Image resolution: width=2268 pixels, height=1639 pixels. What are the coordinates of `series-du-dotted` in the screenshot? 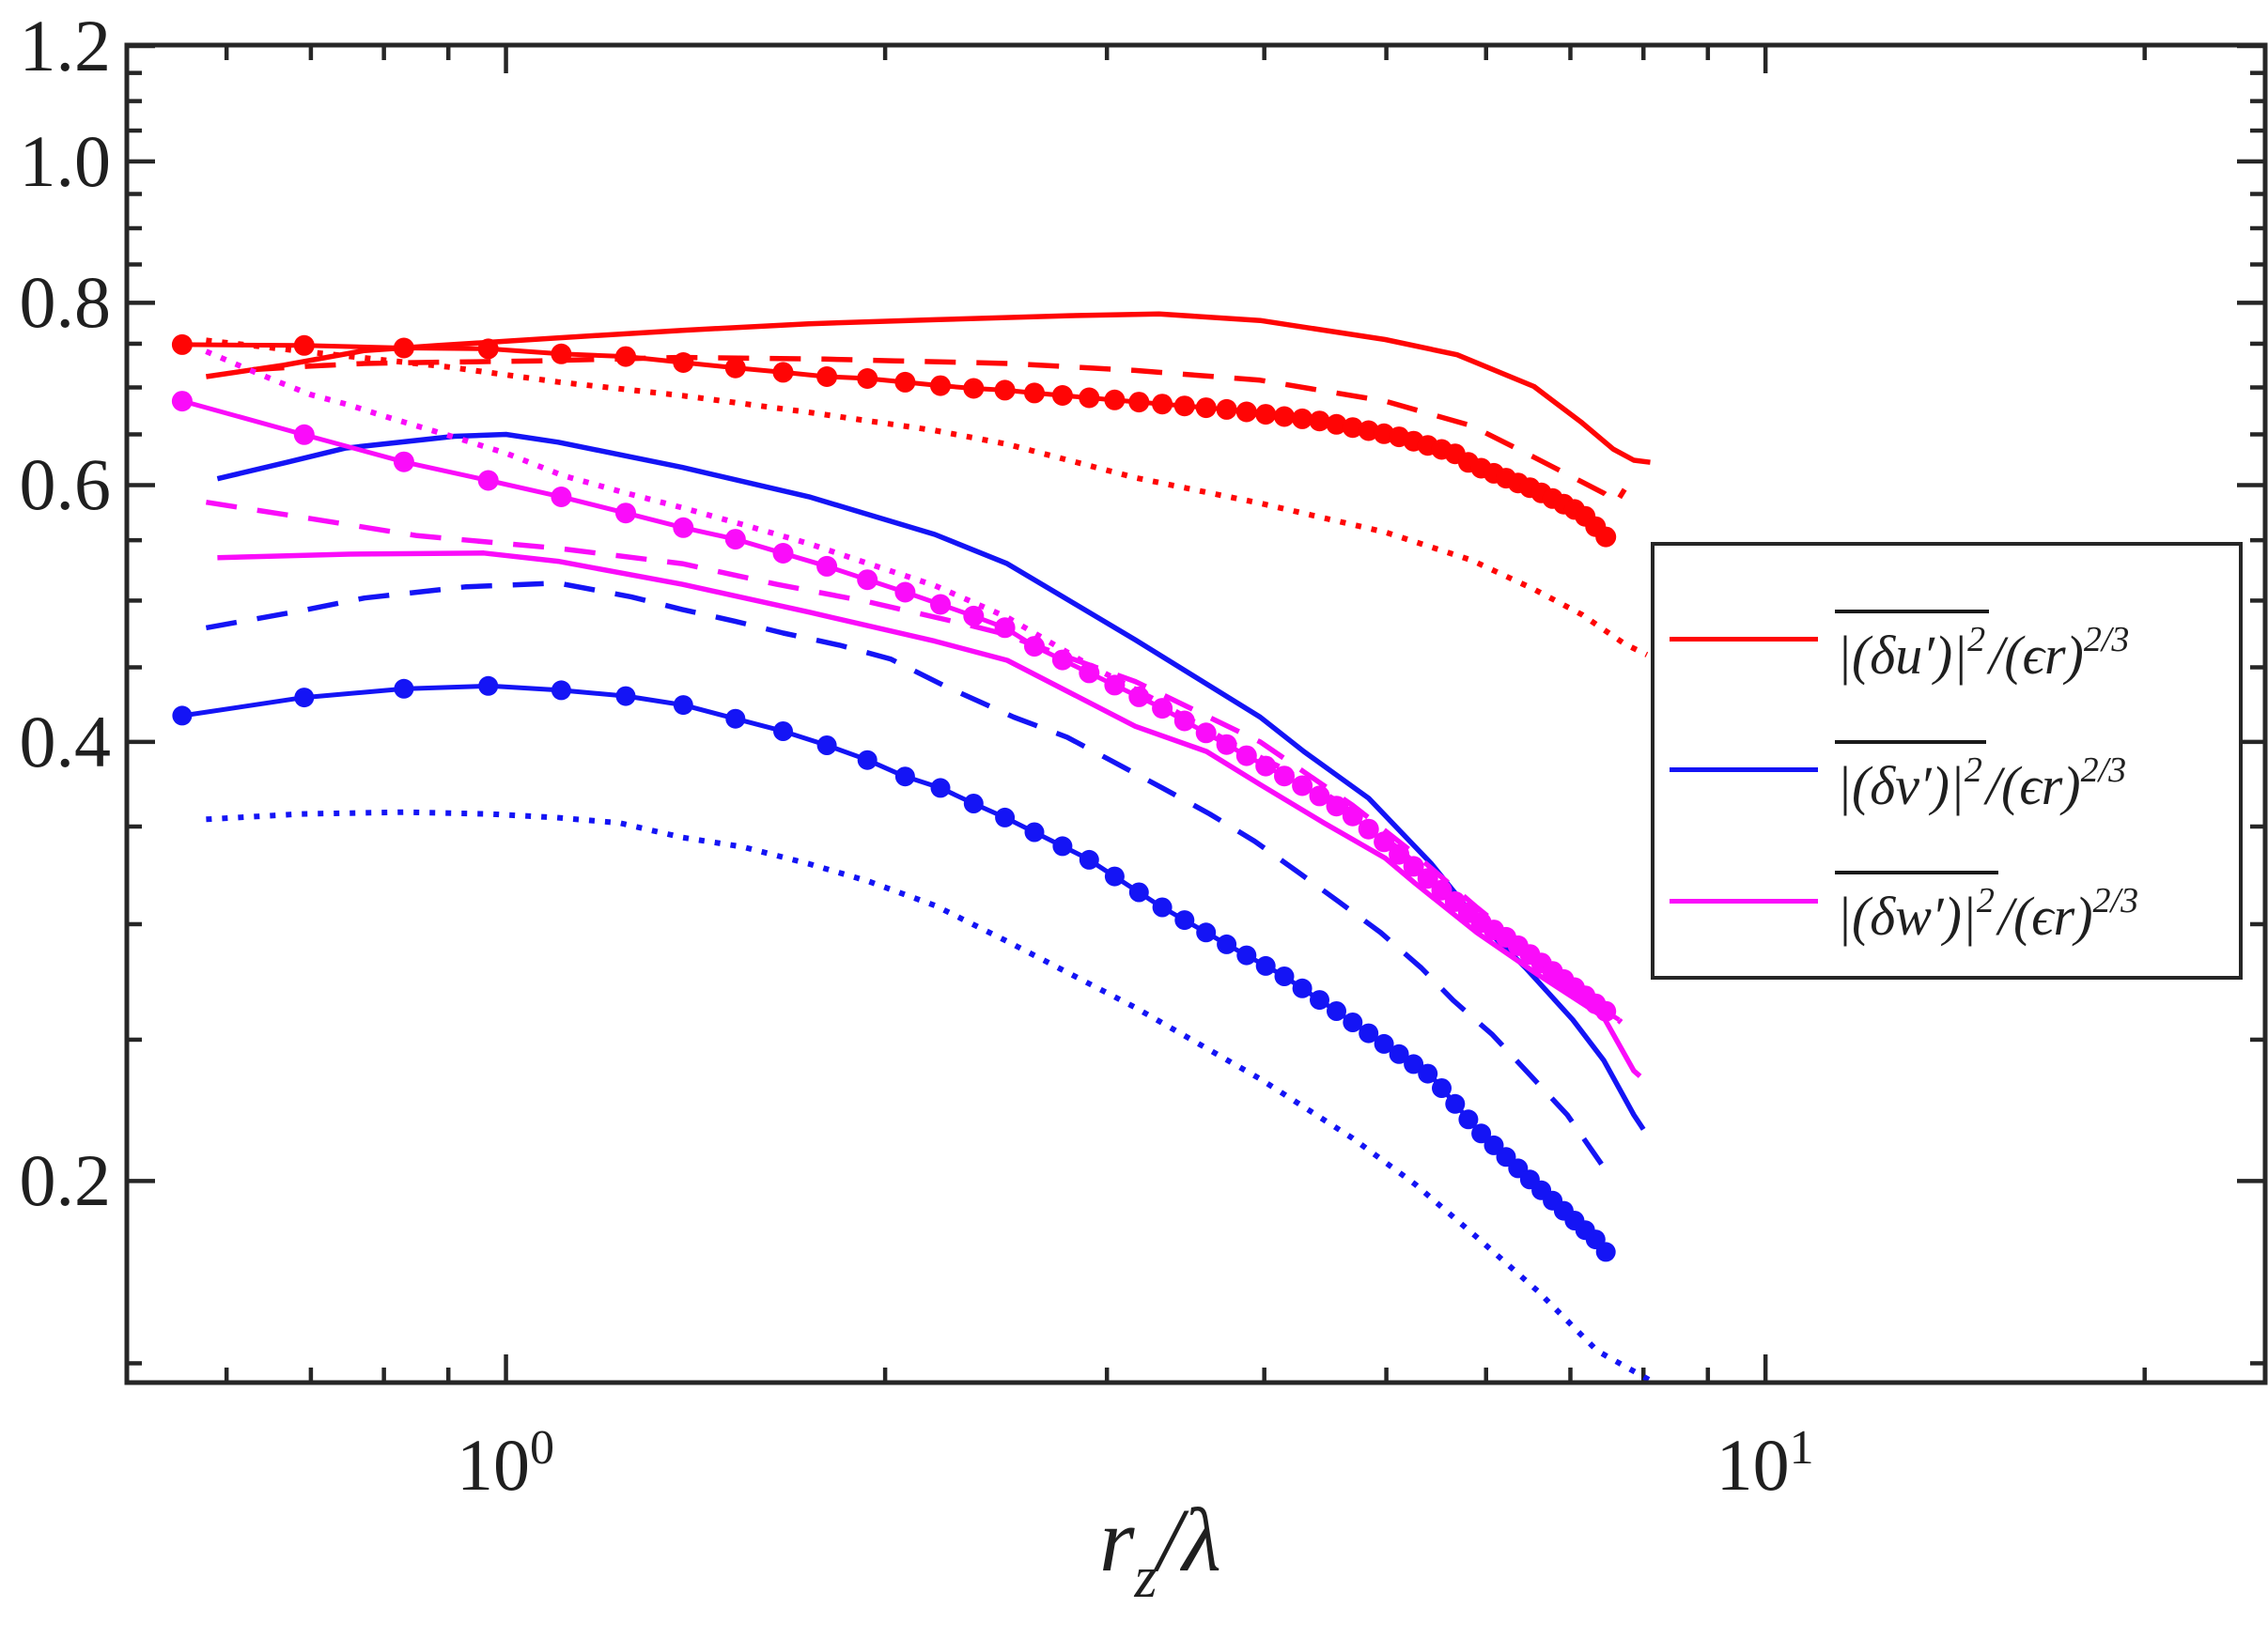 It's located at (927, 497).